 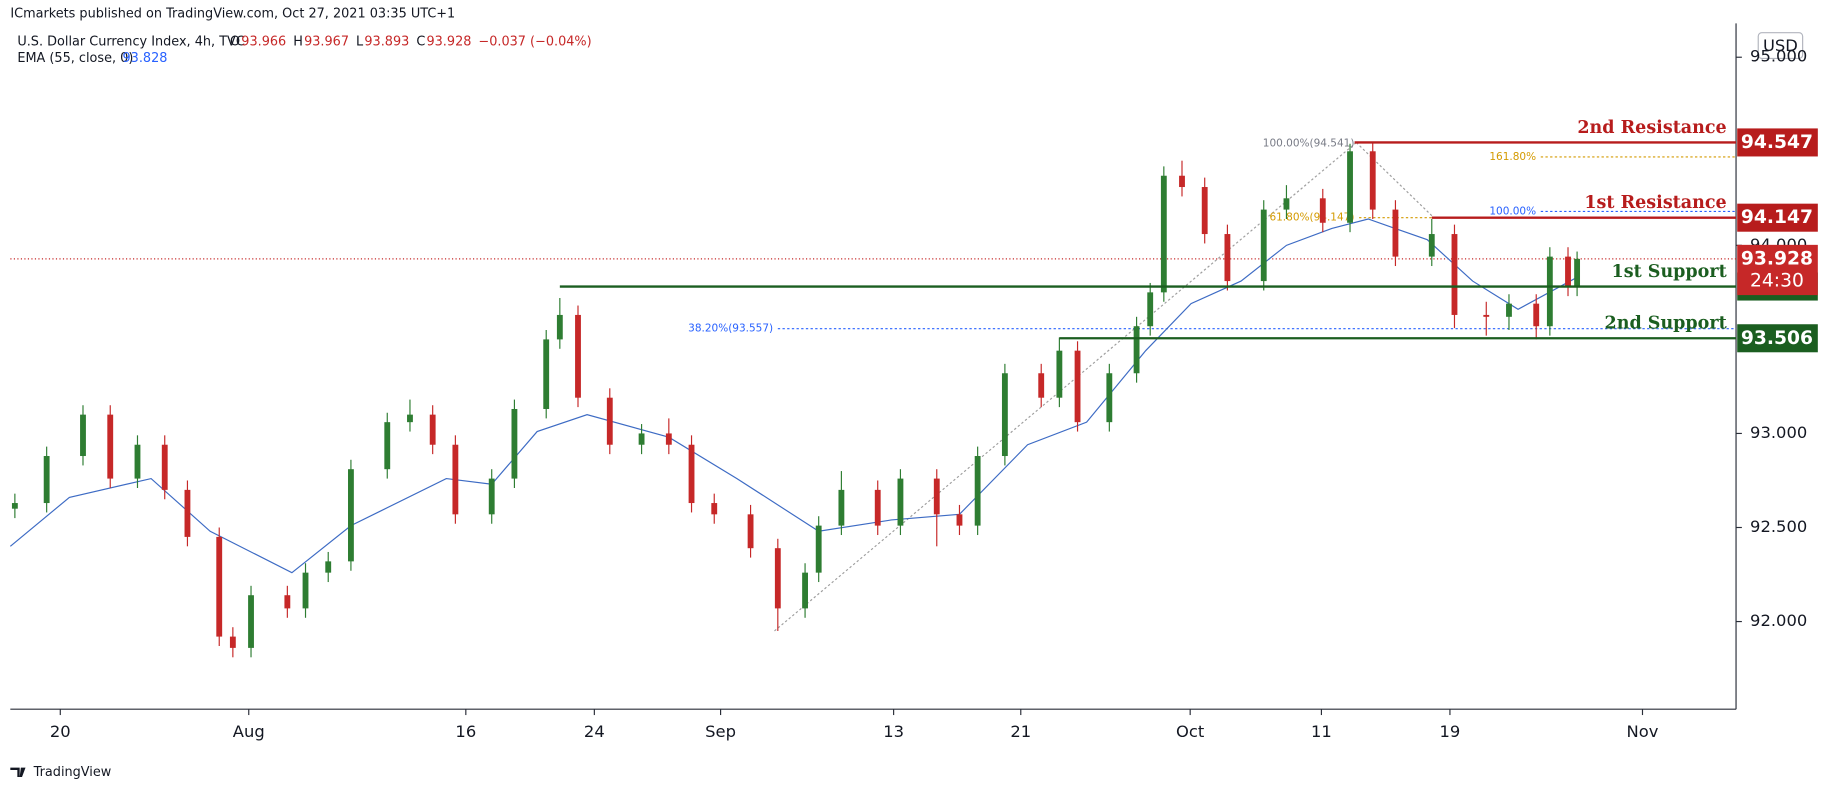 What do you see at coordinates (1778, 620) in the screenshot?
I see `y-tick-label: 92.000` at bounding box center [1778, 620].